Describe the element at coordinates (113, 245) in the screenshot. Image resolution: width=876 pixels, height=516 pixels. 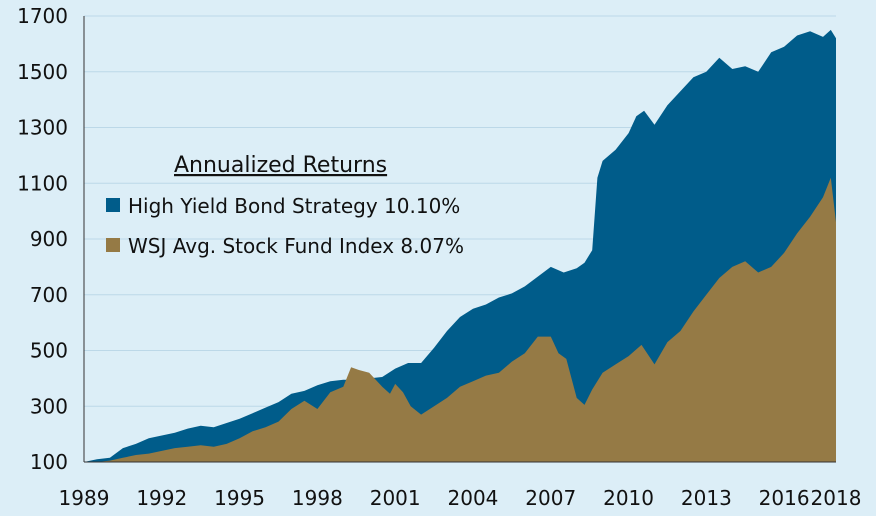
I see `legend-swatch-stock` at that location.